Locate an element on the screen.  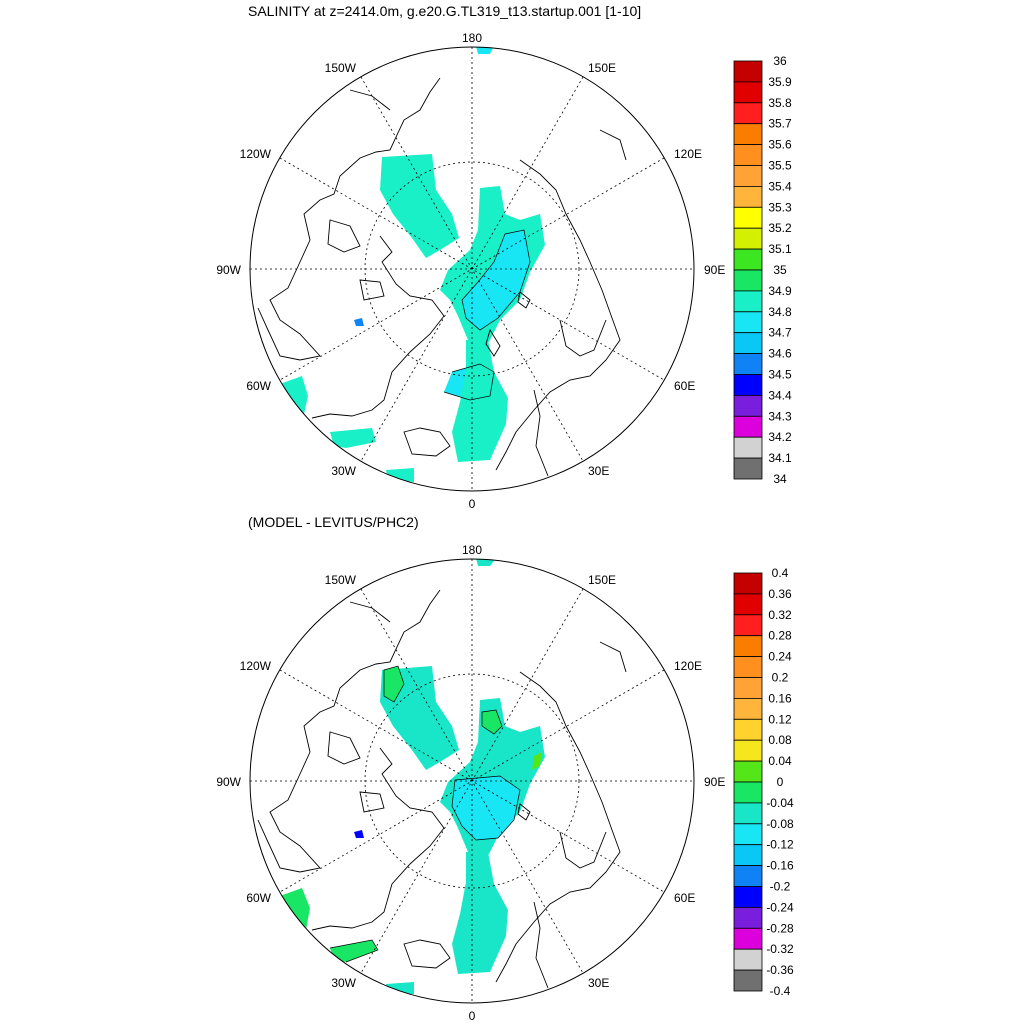
lon-label-0: 0 is located at coordinates (472, 1016).